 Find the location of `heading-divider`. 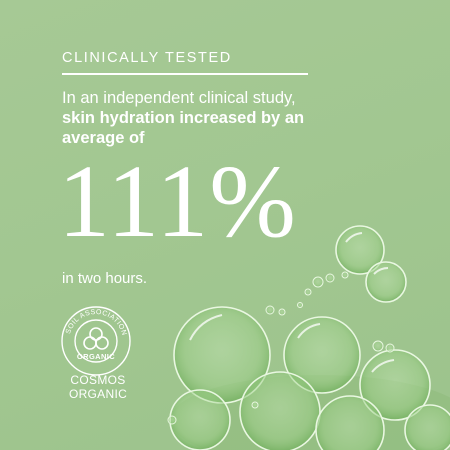

heading-divider is located at coordinates (185, 74).